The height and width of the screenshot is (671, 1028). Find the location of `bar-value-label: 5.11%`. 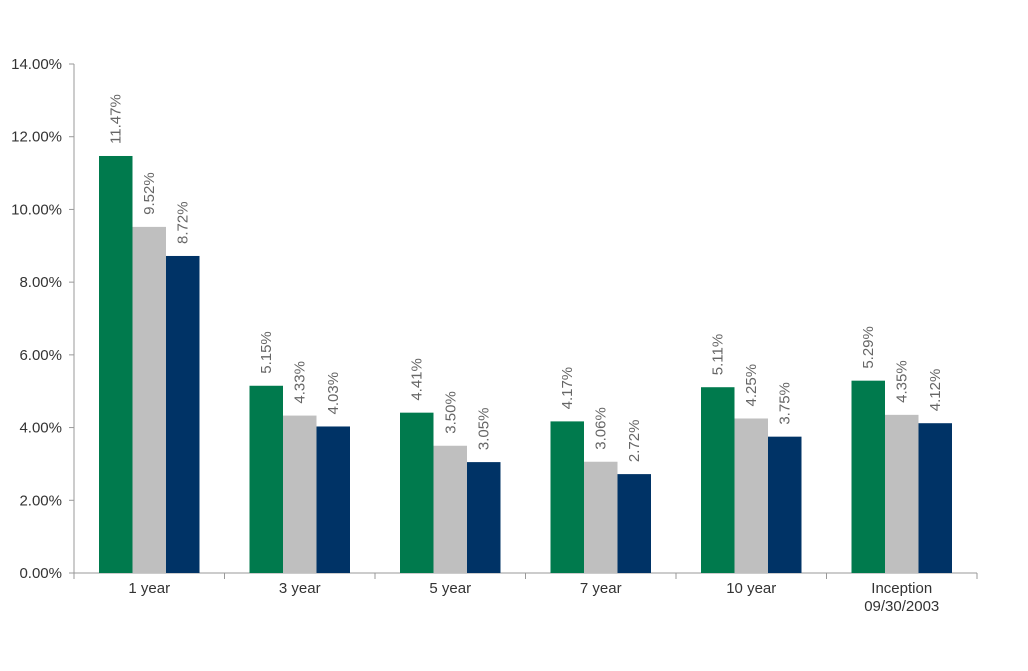

bar-value-label: 5.11% is located at coordinates (718, 354).